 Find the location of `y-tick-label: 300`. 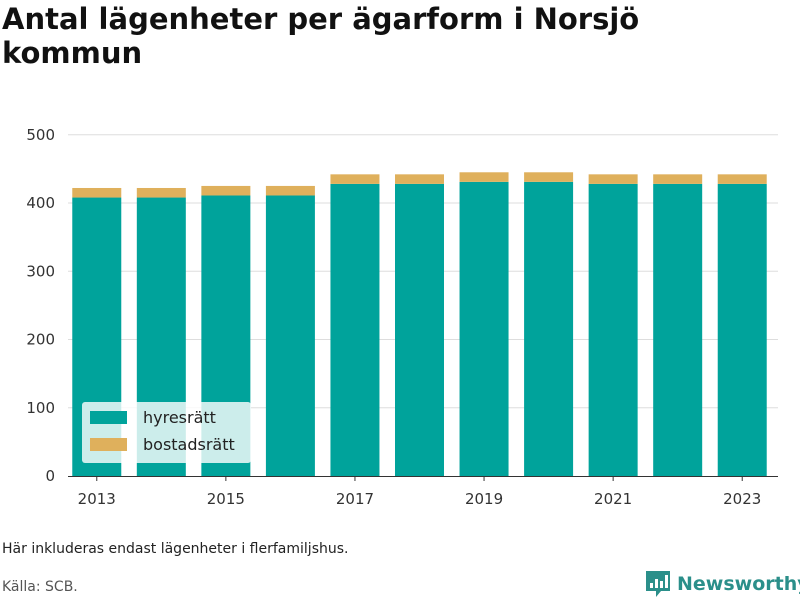

y-tick-label: 300 is located at coordinates (40, 271).